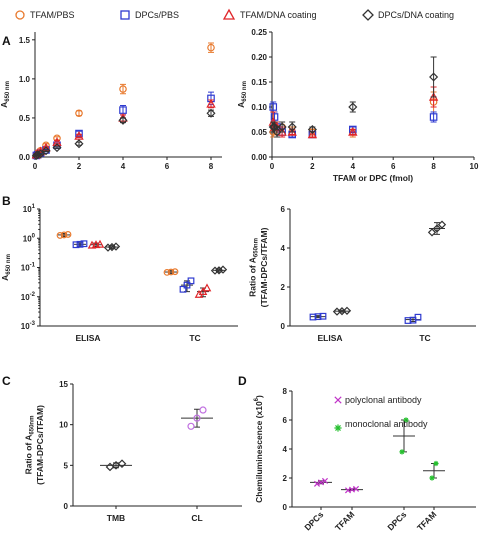  I want to click on x-category-label: TFAM, so click(344, 520).